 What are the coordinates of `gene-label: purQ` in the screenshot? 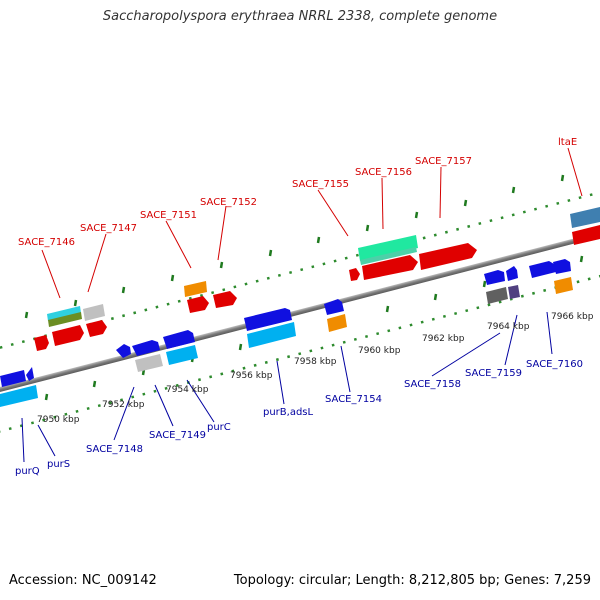 It's located at (27, 471).